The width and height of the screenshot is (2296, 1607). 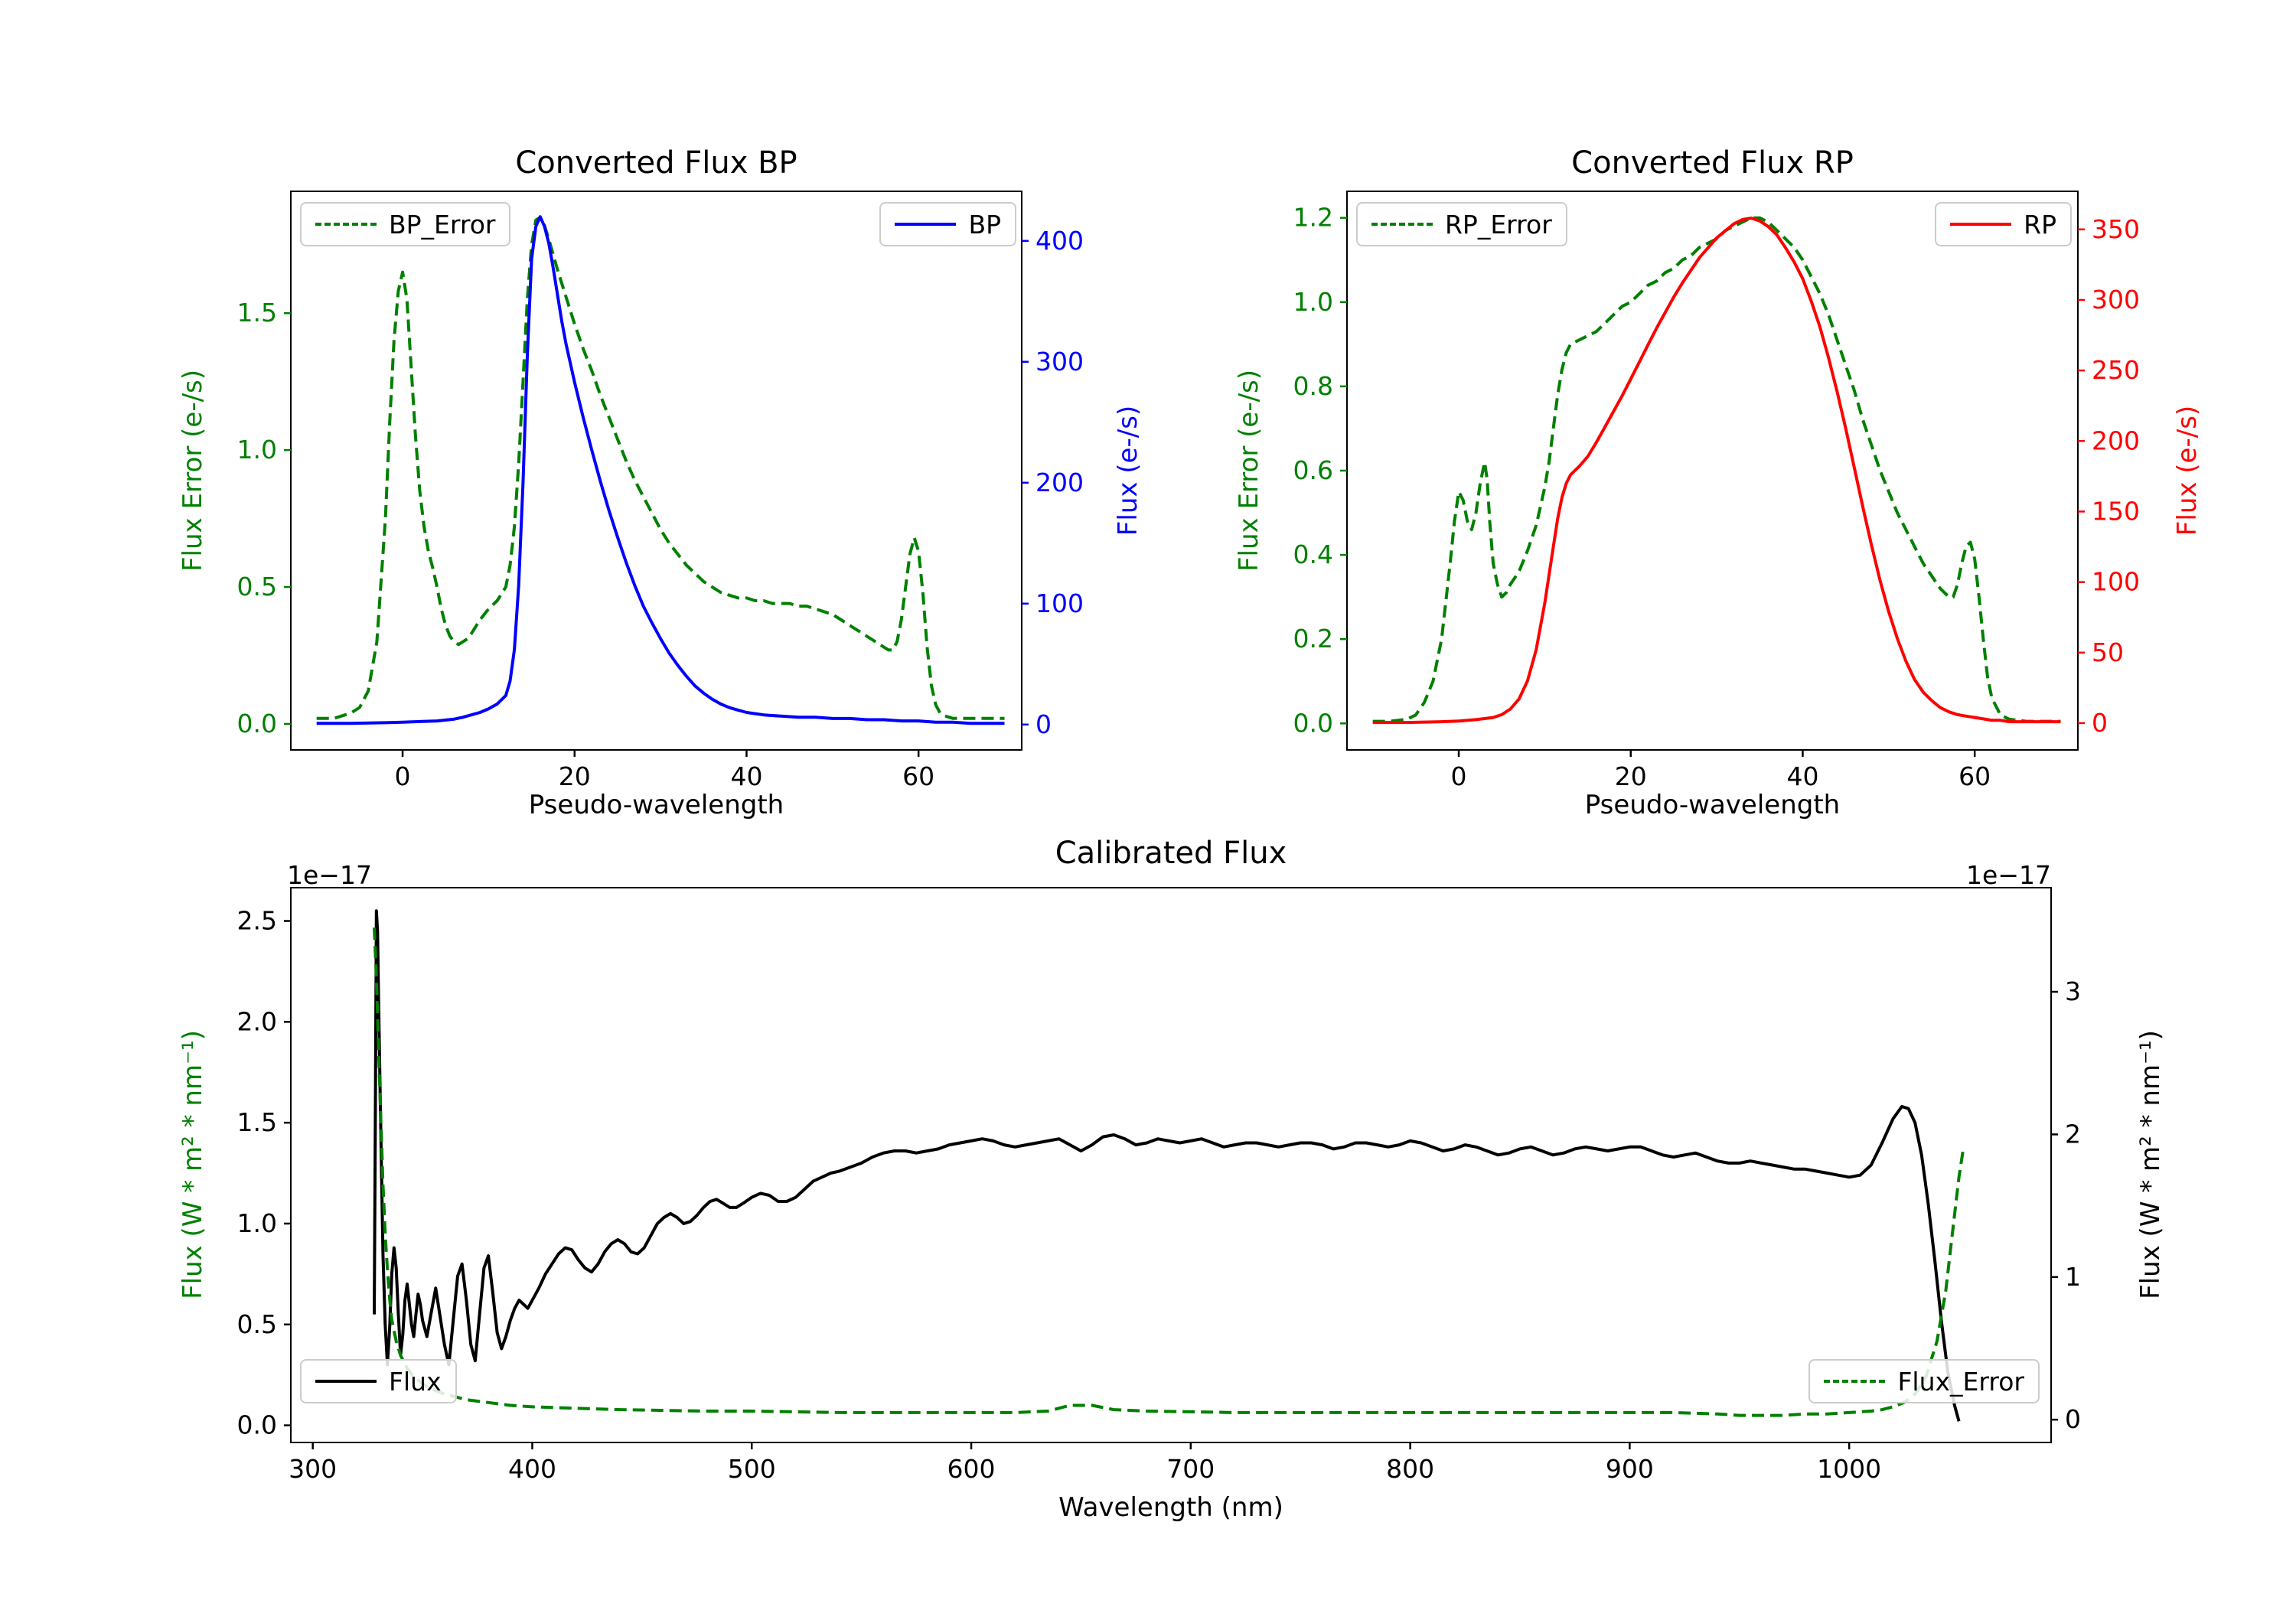 I want to click on rp-left-axis-label: Flux Error (e-/s), so click(x=1249, y=470).